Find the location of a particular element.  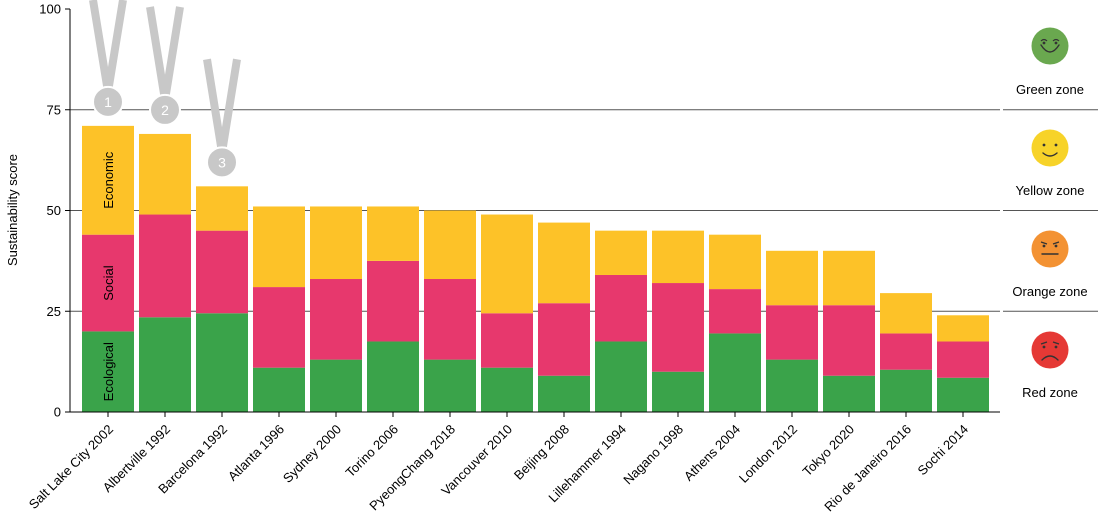

x-tick-label: Sydney 2000 is located at coordinates (312, 454).